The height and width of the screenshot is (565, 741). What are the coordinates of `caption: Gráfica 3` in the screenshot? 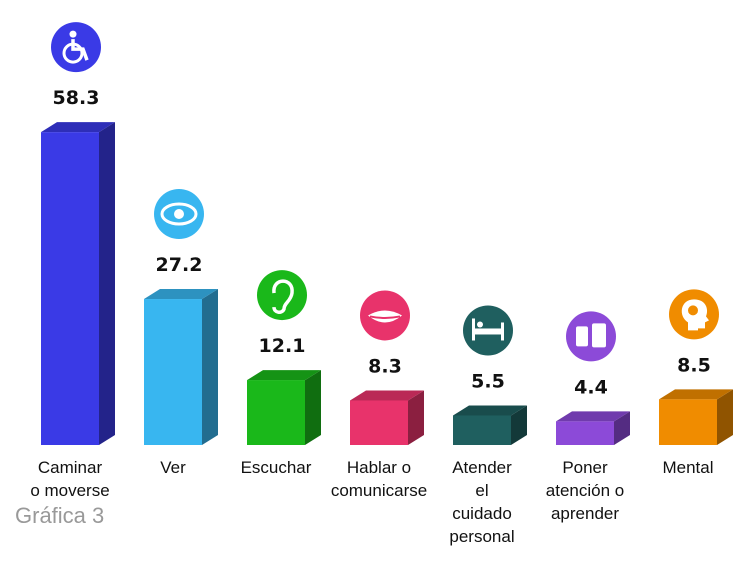 It's located at (60, 515).